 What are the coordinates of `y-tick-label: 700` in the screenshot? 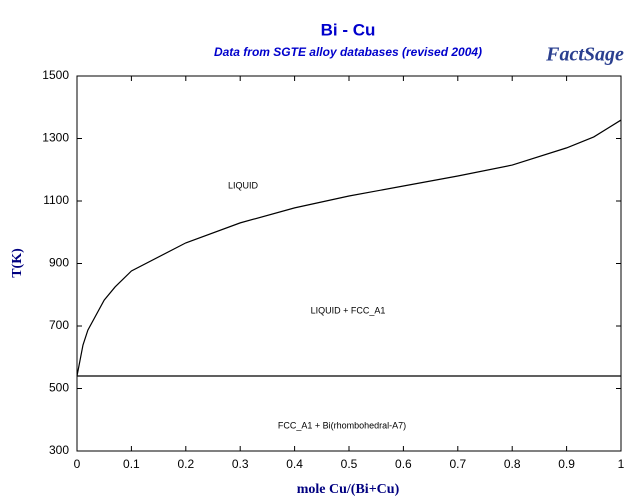 It's located at (59, 325).